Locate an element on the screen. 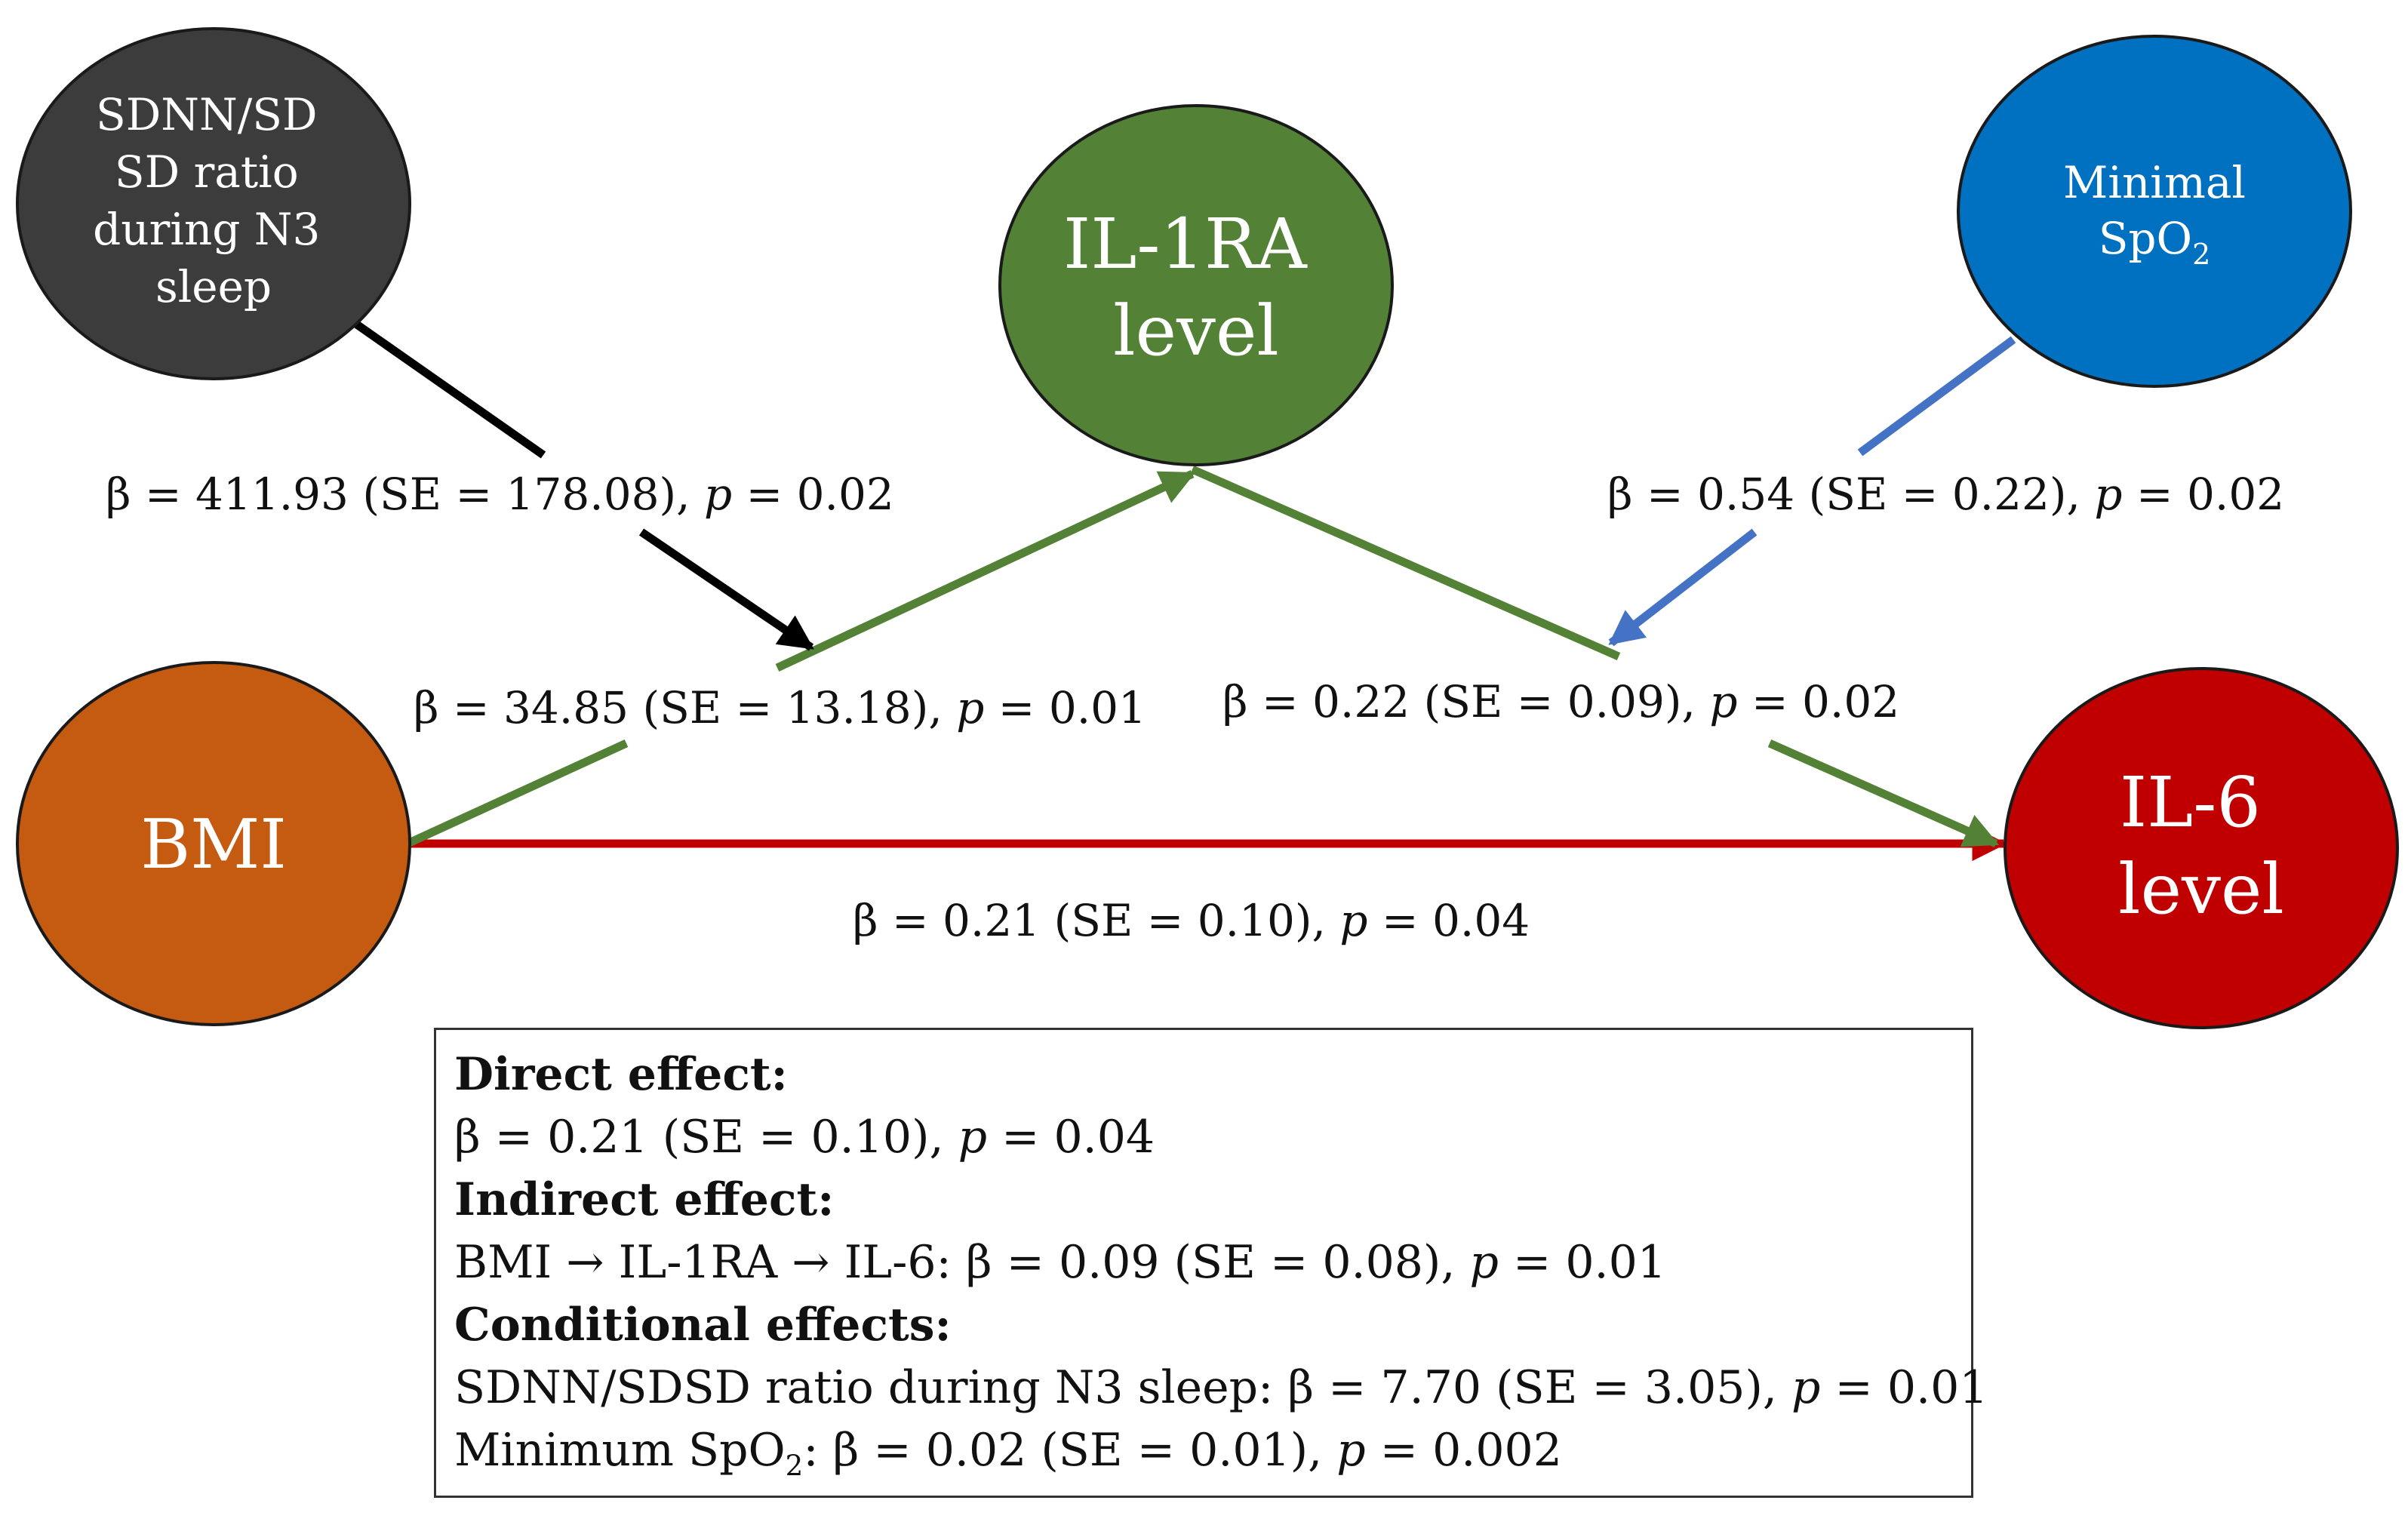  conditional-effects-heading: Conditional effects: is located at coordinates (703, 1325).